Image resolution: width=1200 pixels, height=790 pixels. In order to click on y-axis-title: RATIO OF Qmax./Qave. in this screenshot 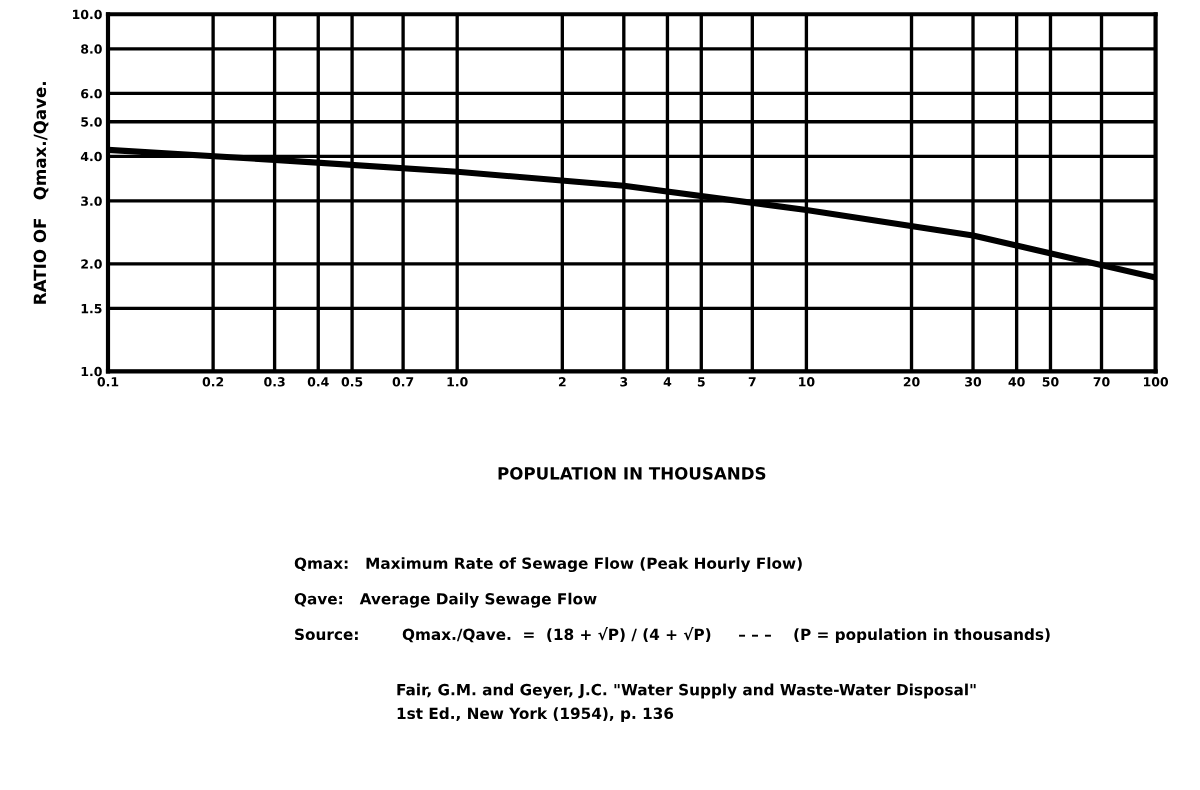, I will do `click(41, 193)`.